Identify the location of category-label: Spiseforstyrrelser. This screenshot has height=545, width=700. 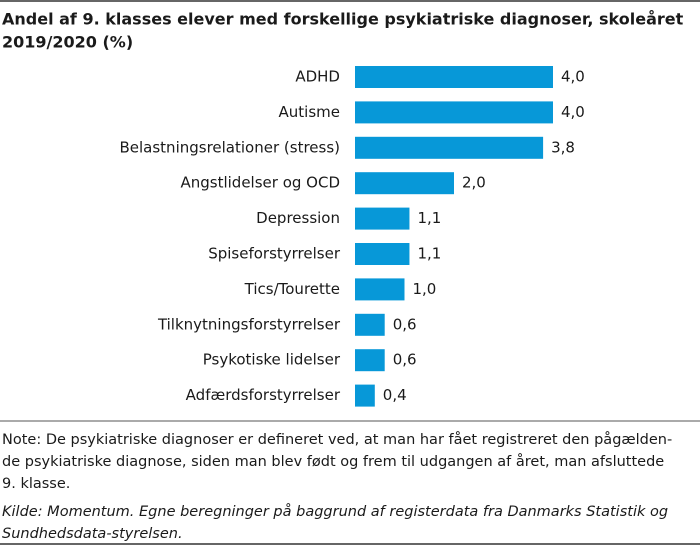
(274, 254).